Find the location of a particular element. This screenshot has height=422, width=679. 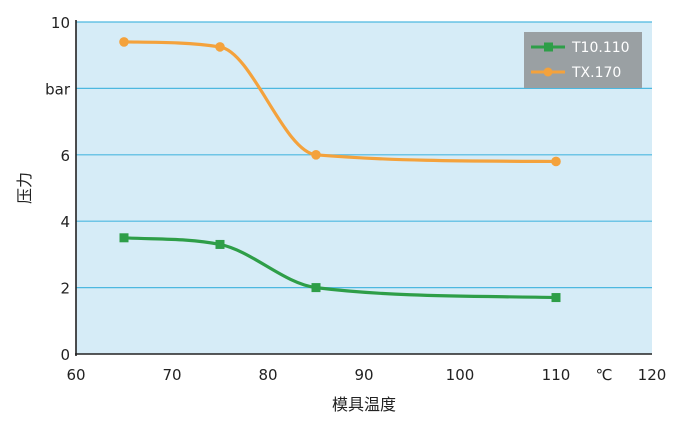

x-tick-label: 70 is located at coordinates (171, 375).